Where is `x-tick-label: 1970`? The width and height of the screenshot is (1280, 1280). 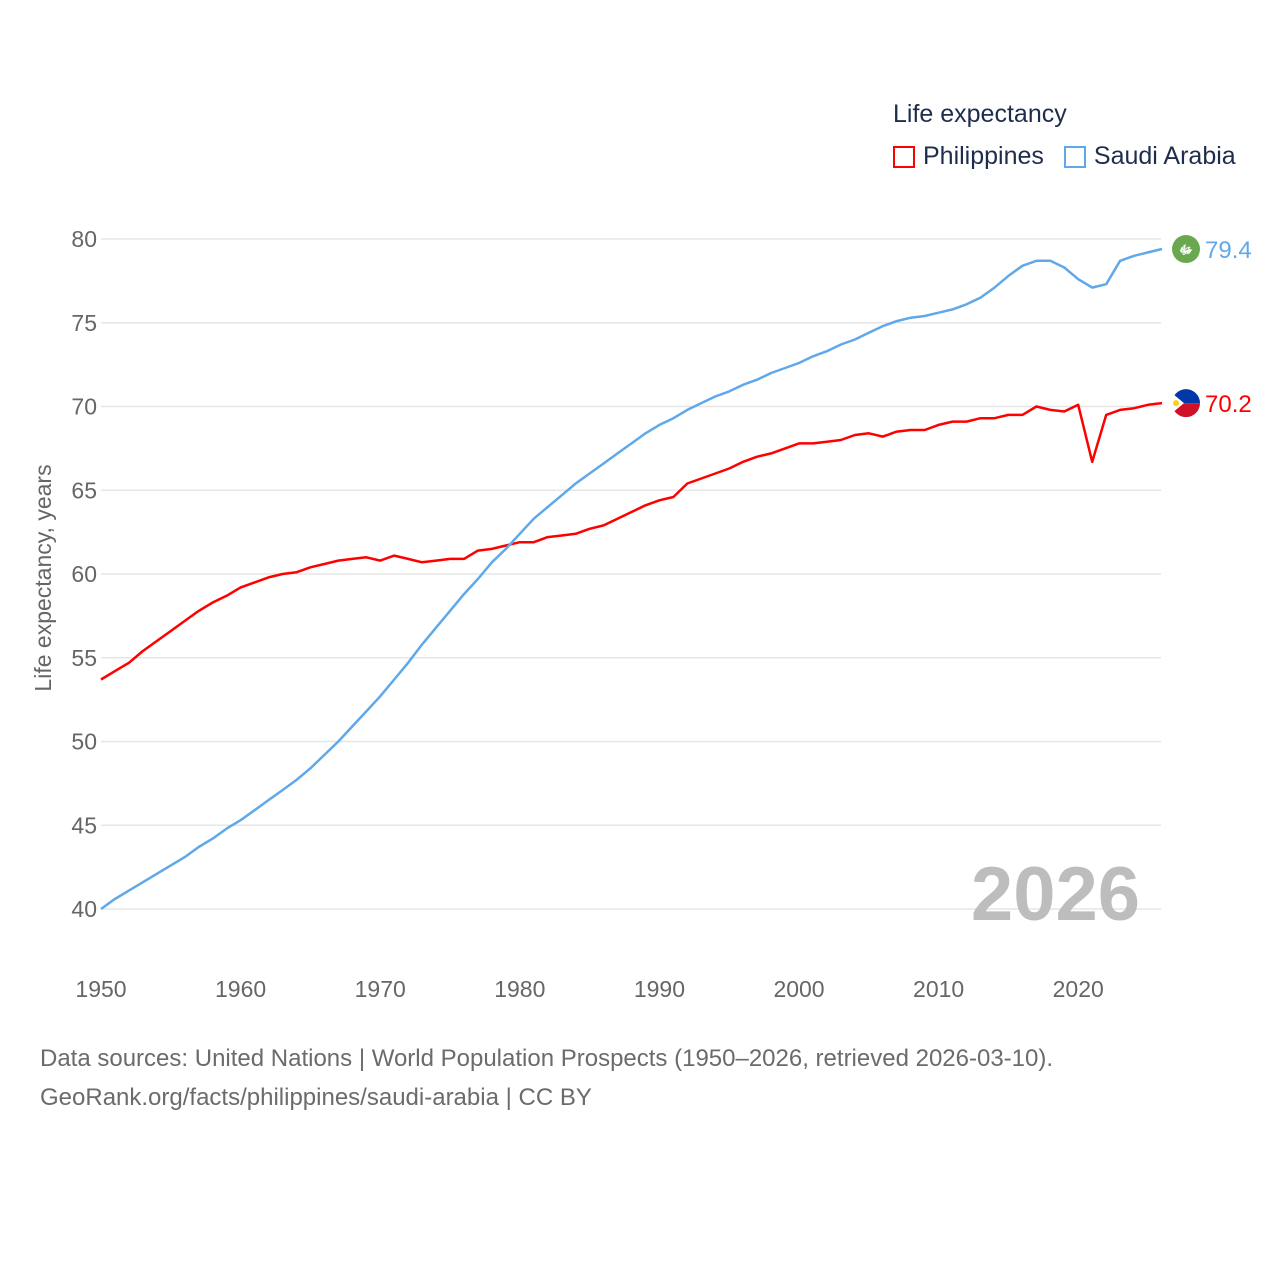
x-tick-label: 1970 is located at coordinates (380, 989).